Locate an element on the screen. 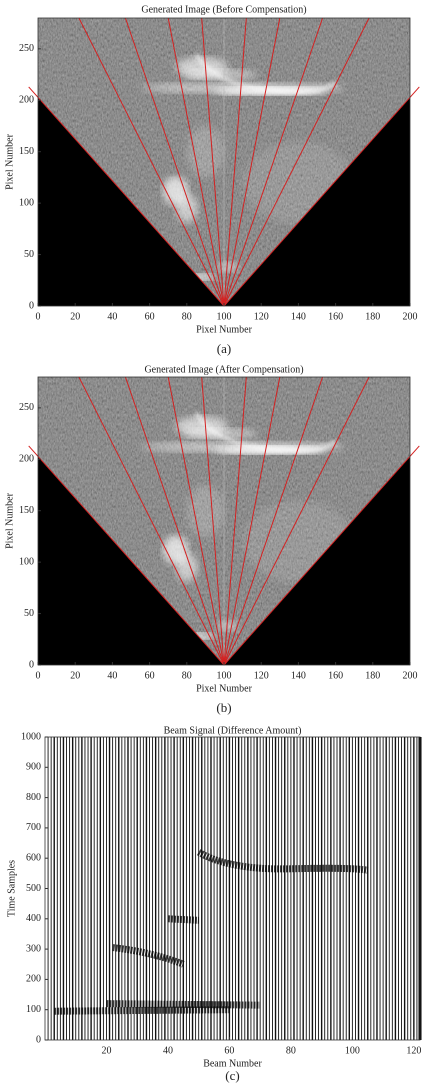 This screenshot has width=430, height=1088. y-tick-label: 300 is located at coordinates (33, 948).